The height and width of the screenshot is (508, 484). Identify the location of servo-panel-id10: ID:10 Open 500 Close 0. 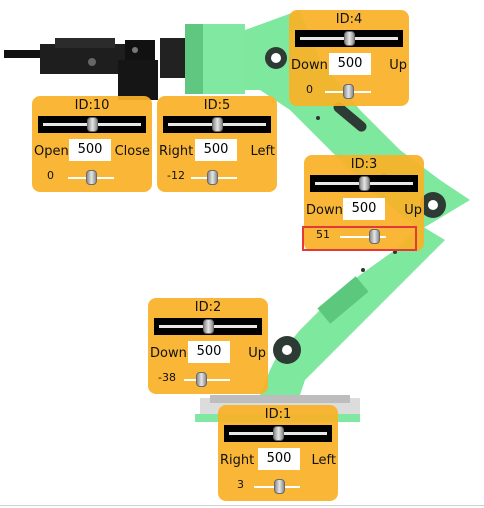
(92, 144).